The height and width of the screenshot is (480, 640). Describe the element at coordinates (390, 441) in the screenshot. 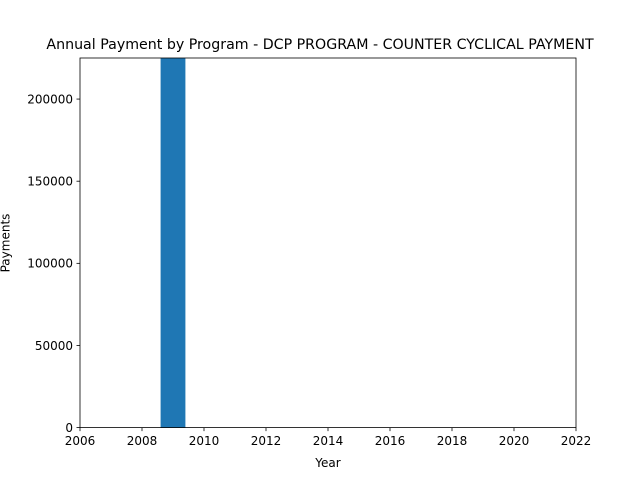

I see `x-tick-label: 2016` at that location.